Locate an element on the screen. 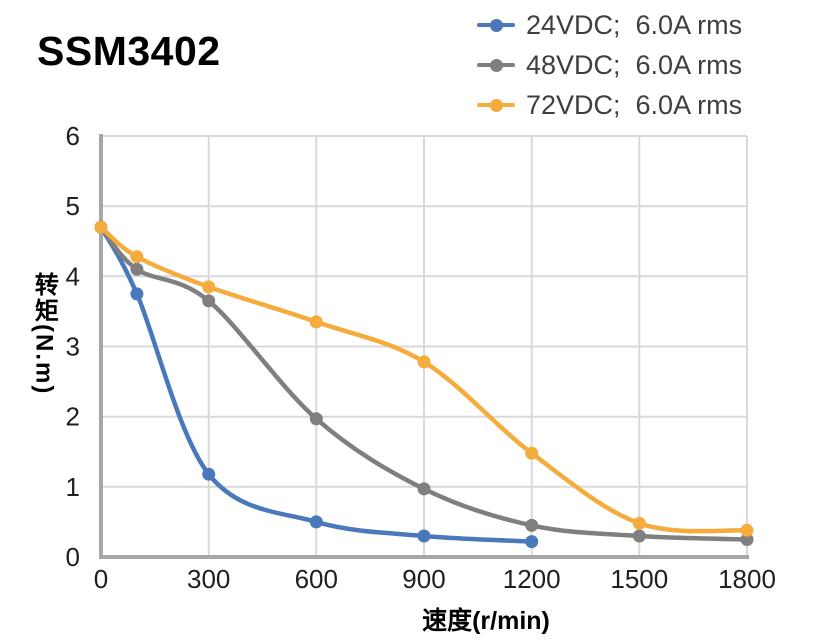 This screenshot has height=640, width=831. legend-item-72vdc: 72VDC; 6.0A rms is located at coordinates (609, 105).